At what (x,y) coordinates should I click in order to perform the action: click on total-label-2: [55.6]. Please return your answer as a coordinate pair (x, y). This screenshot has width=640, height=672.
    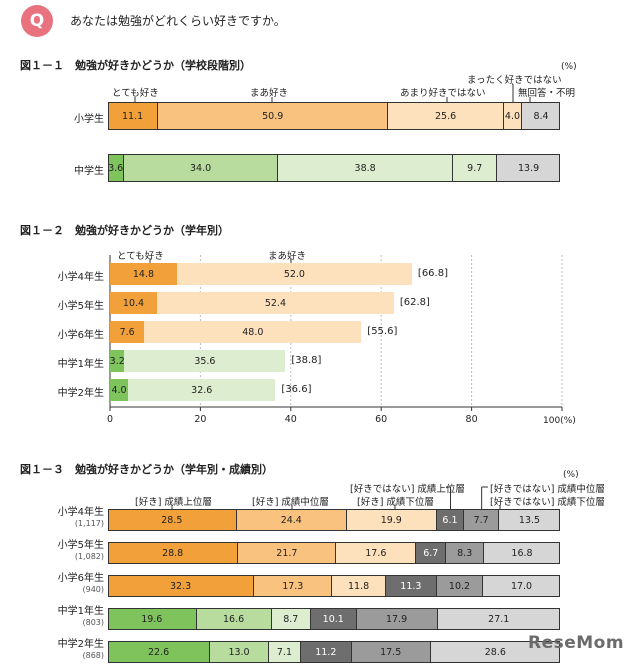
    Looking at the image, I should click on (382, 331).